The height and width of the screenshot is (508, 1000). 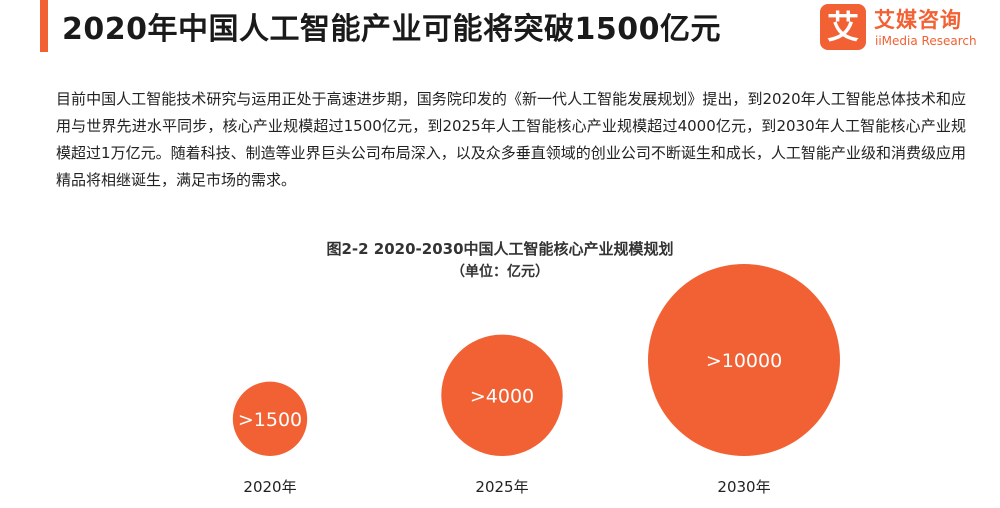 I want to click on bubble-value-label-2: >10000, so click(x=744, y=361).